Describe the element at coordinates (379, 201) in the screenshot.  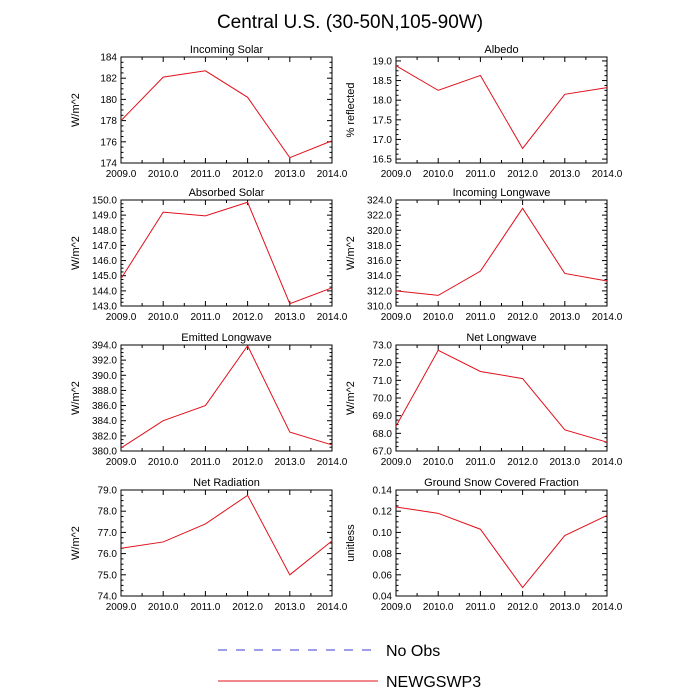
I see `y-tick-label: 324.0` at that location.